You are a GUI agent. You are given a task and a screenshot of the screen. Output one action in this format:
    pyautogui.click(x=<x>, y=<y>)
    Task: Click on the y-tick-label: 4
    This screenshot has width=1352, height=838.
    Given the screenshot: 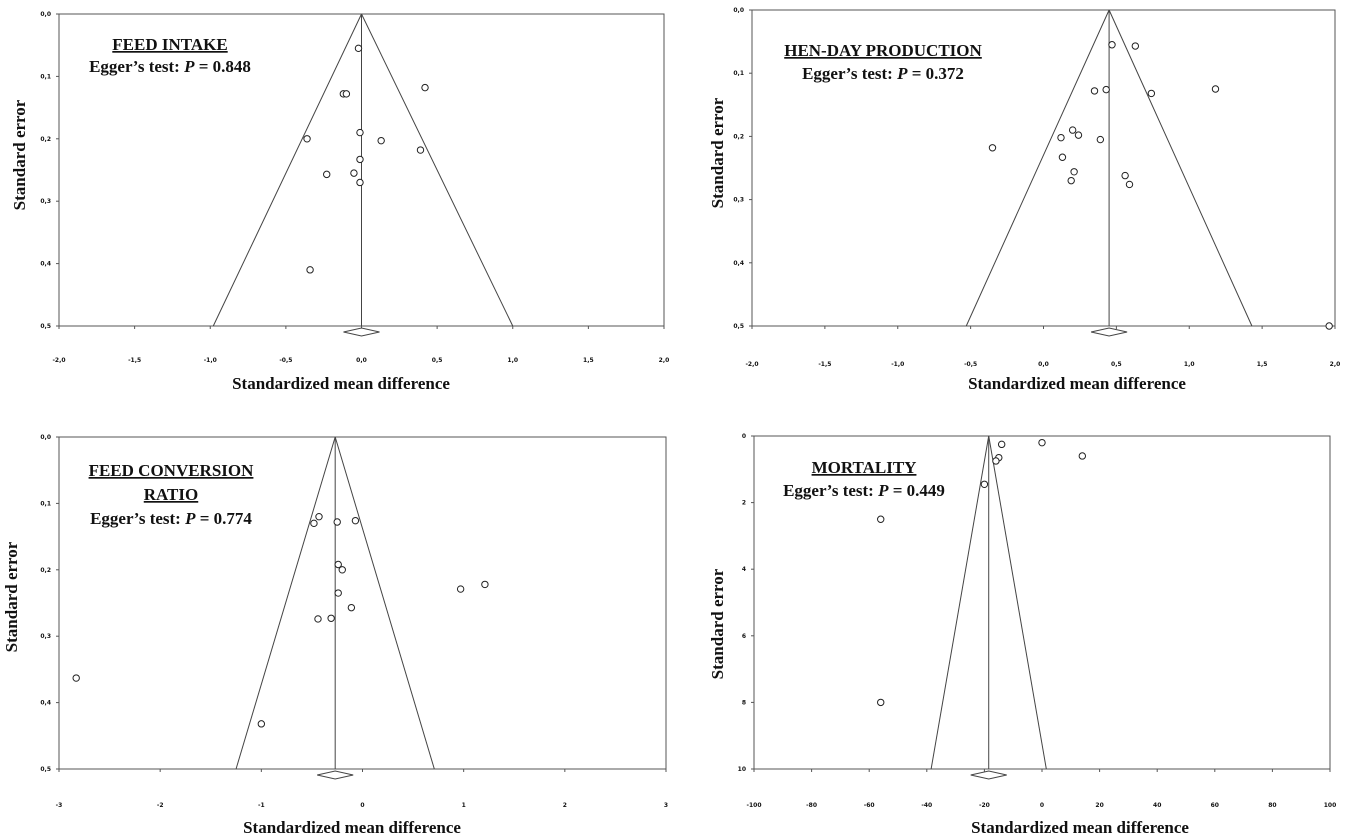 What is the action you would take?
    pyautogui.click(x=744, y=569)
    